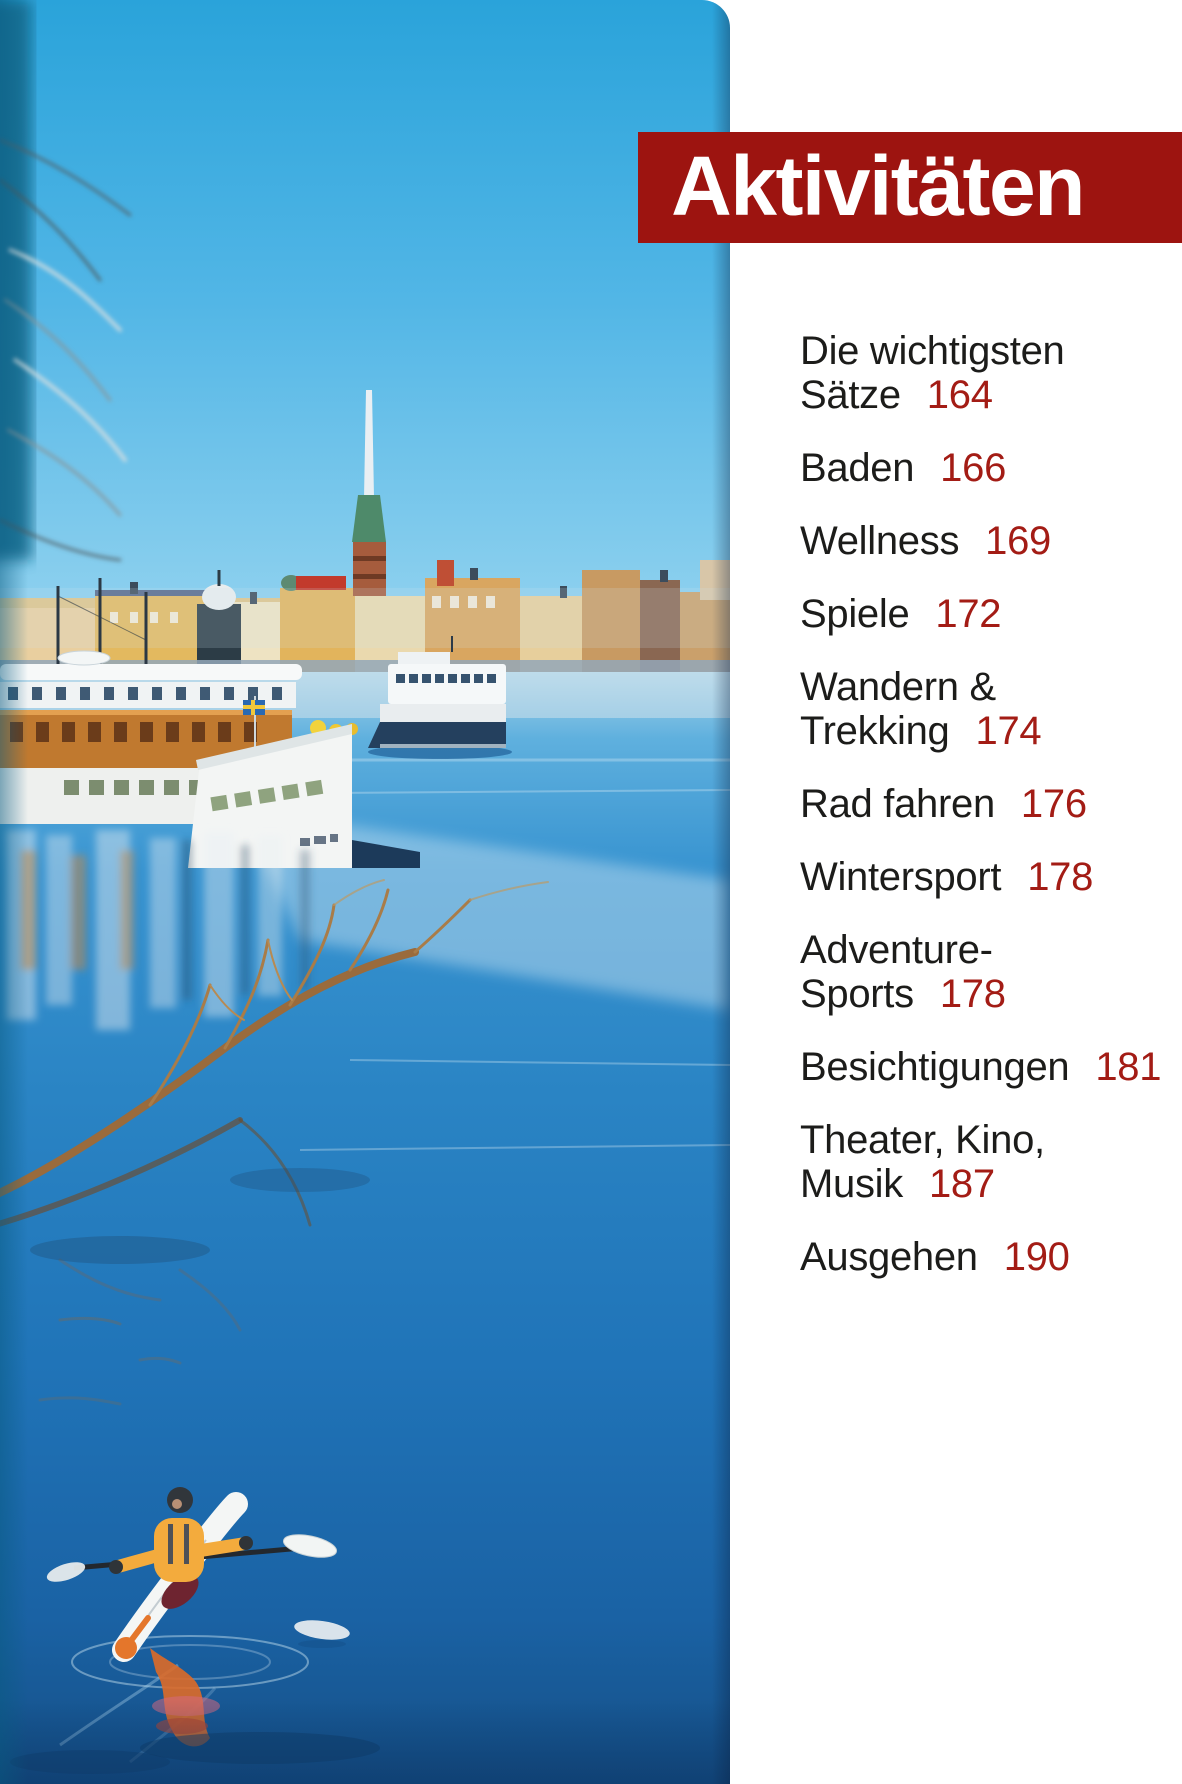 The width and height of the screenshot is (1182, 1784). I want to click on toc-entry-label: Baden, so click(857, 468).